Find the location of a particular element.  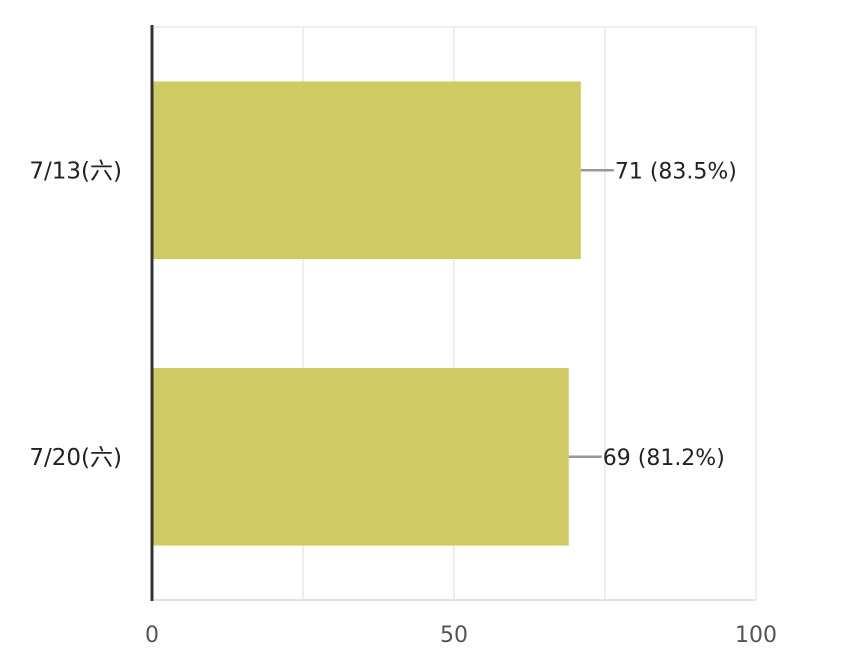

category-label: 7/20(六) is located at coordinates (75, 458).